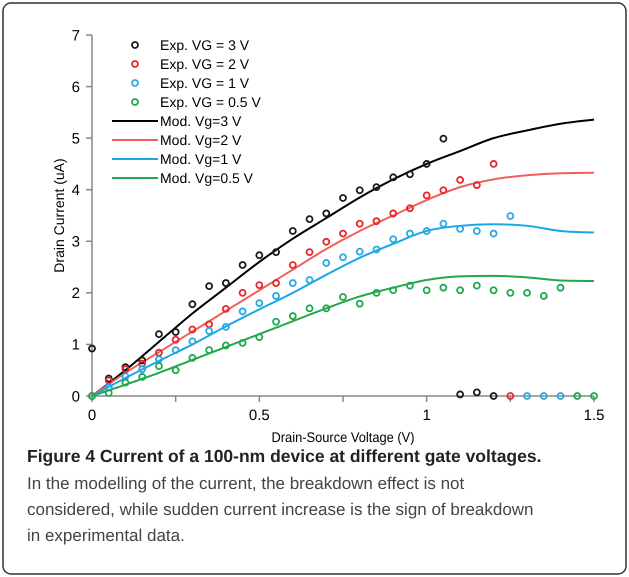 The image size is (629, 577). What do you see at coordinates (201, 140) in the screenshot?
I see `legend-label: Mod. Vg=2 V` at bounding box center [201, 140].